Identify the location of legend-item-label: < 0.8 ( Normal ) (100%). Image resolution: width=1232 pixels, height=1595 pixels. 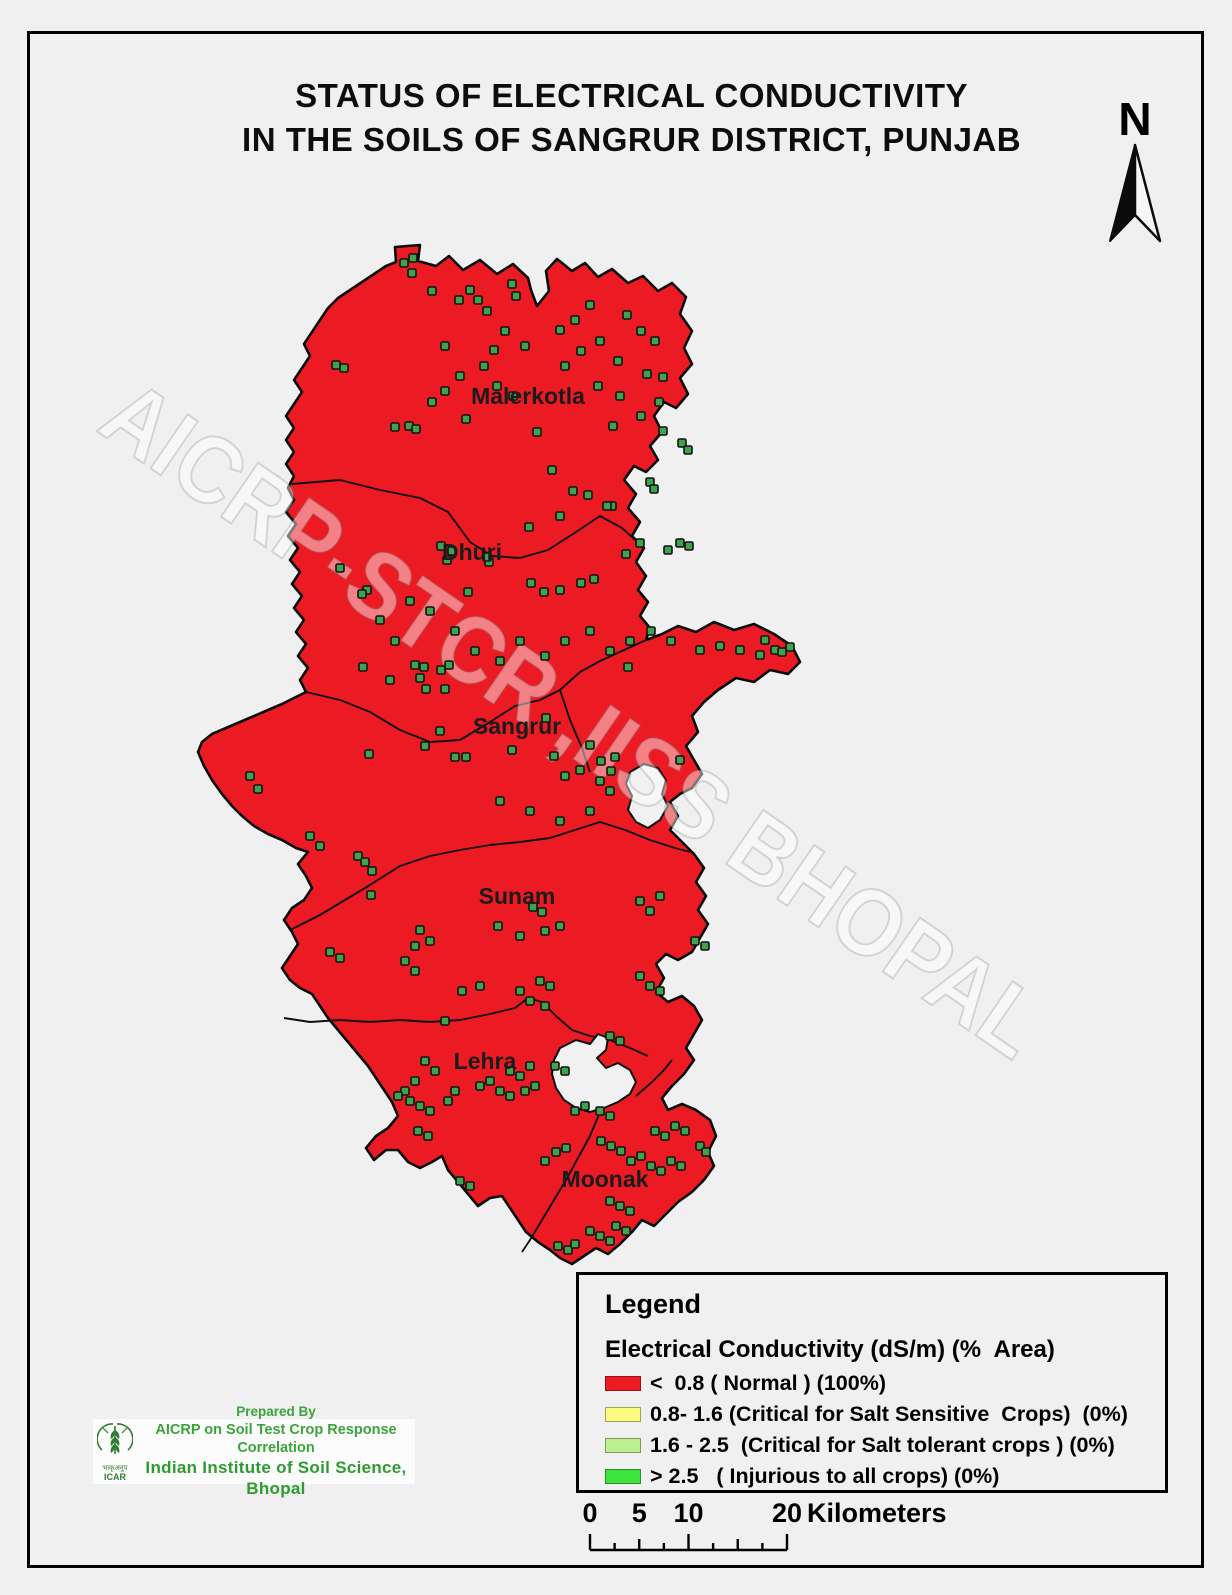
(768, 1383).